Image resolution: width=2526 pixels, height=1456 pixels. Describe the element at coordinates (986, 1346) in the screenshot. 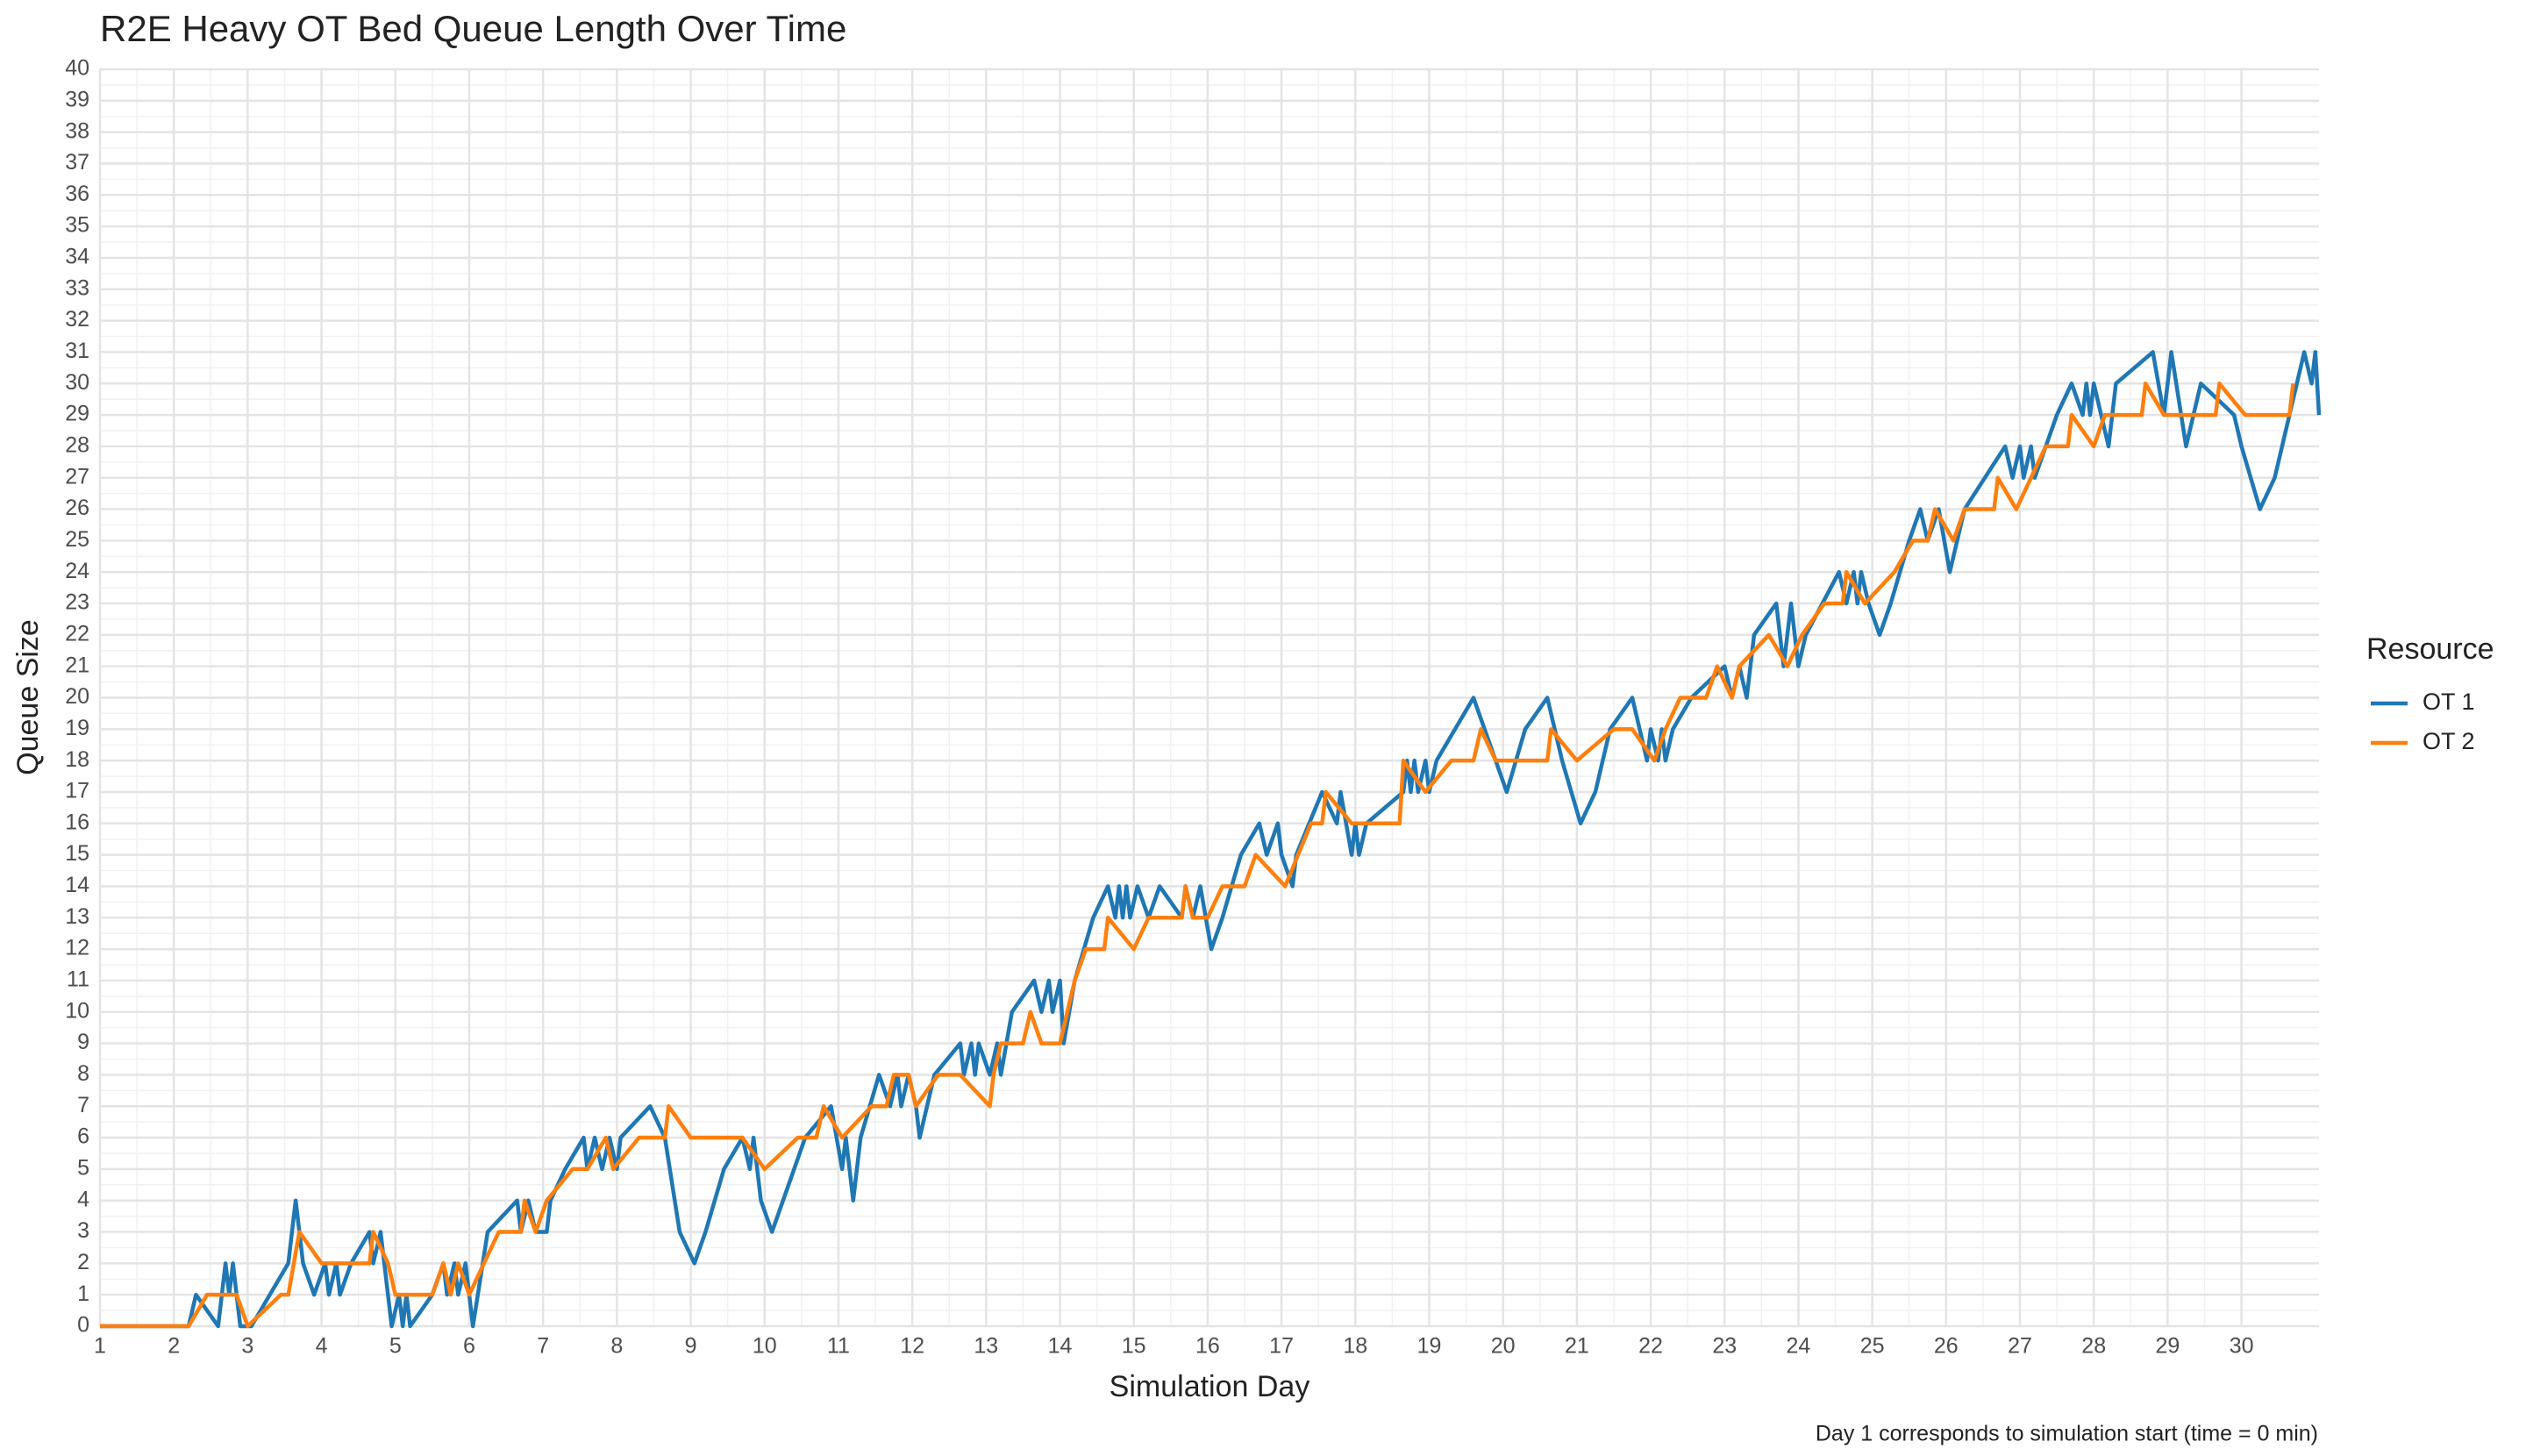

I see `x-tick-label: 13` at that location.